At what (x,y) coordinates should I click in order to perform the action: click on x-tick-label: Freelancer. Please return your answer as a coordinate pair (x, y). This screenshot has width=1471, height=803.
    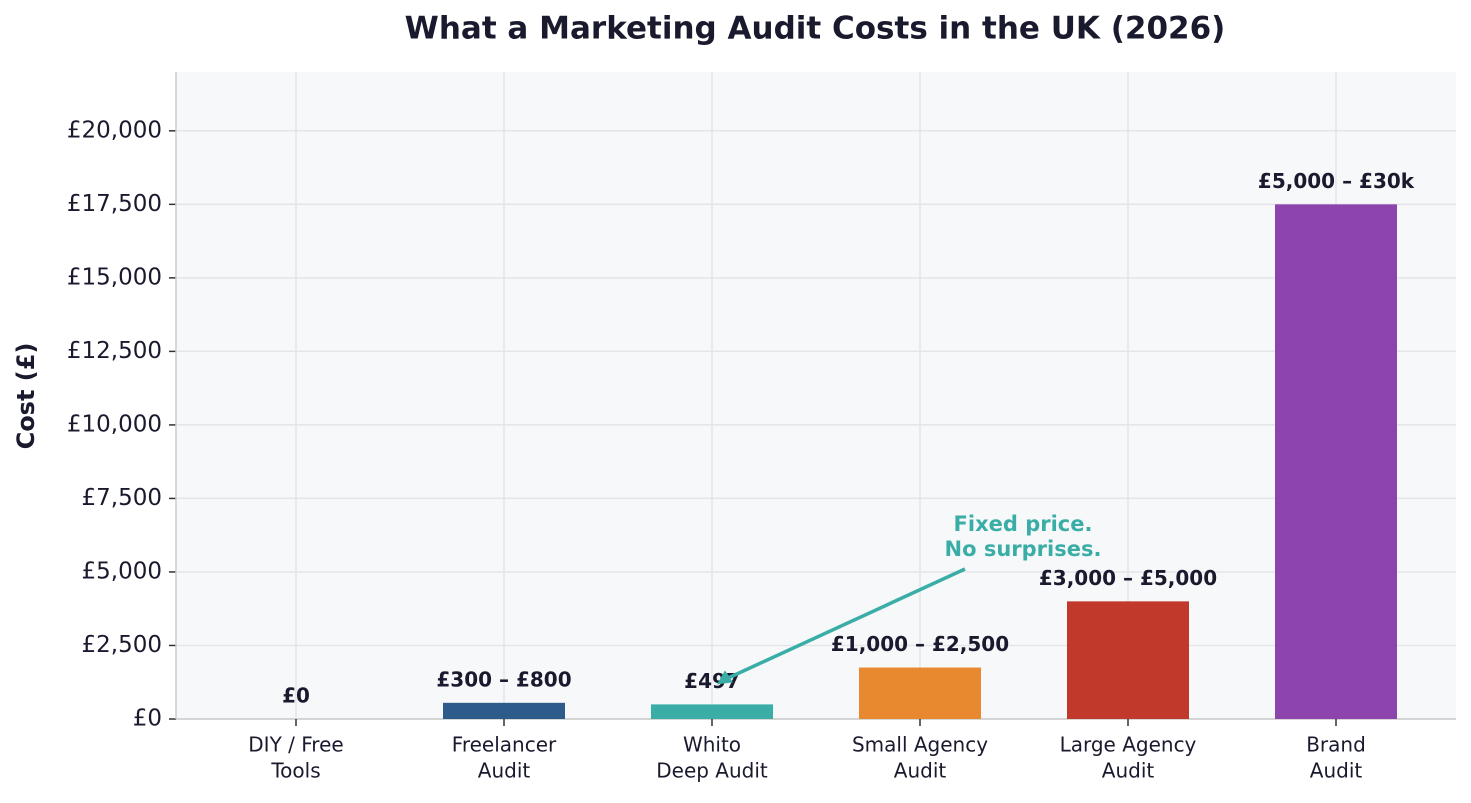
    Looking at the image, I should click on (504, 745).